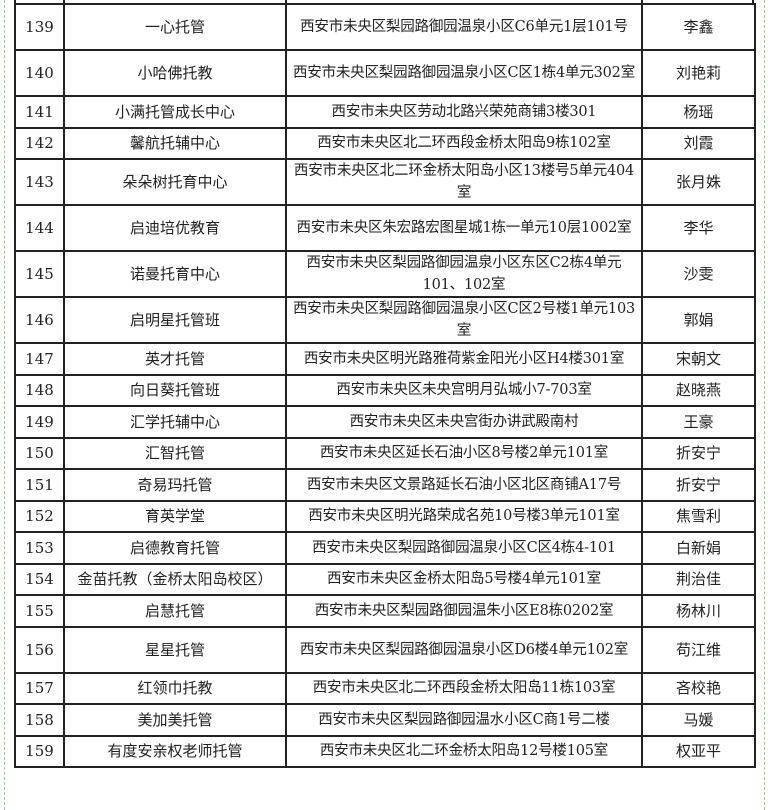 This screenshot has width=768, height=810. Describe the element at coordinates (39, 579) in the screenshot. I see `row-number: 154` at that location.